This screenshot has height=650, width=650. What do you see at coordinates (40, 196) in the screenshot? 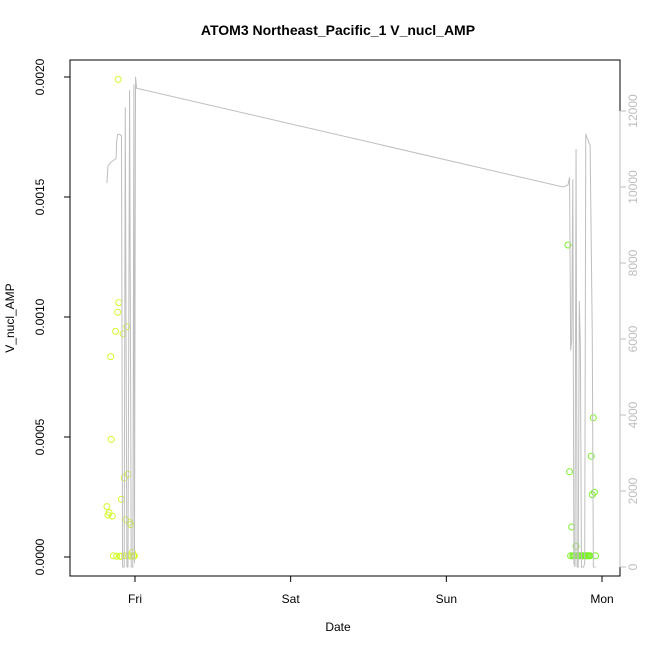
I see `y-tick-label: 0.0015` at bounding box center [40, 196].